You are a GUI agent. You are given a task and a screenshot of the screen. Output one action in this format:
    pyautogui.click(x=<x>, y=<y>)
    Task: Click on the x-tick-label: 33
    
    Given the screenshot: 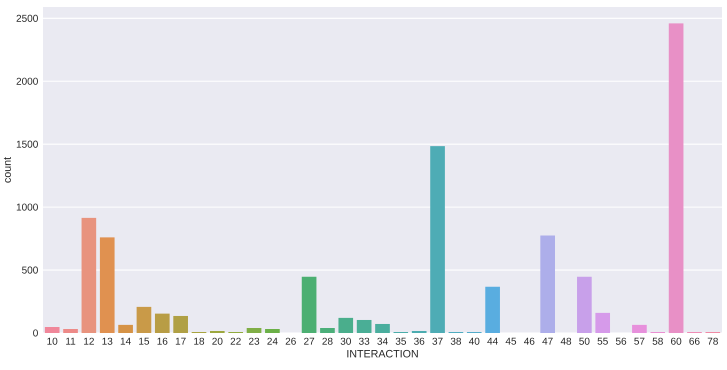 What is the action you would take?
    pyautogui.click(x=364, y=341)
    